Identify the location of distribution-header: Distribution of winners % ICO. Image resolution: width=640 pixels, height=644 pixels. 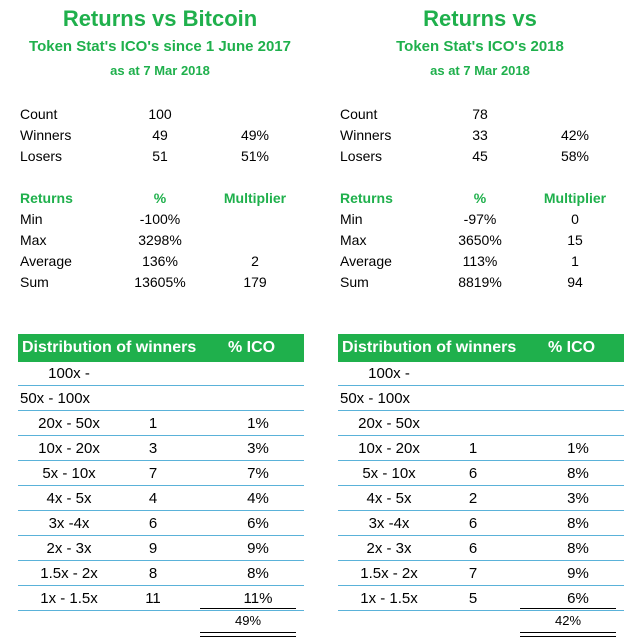
(161, 348).